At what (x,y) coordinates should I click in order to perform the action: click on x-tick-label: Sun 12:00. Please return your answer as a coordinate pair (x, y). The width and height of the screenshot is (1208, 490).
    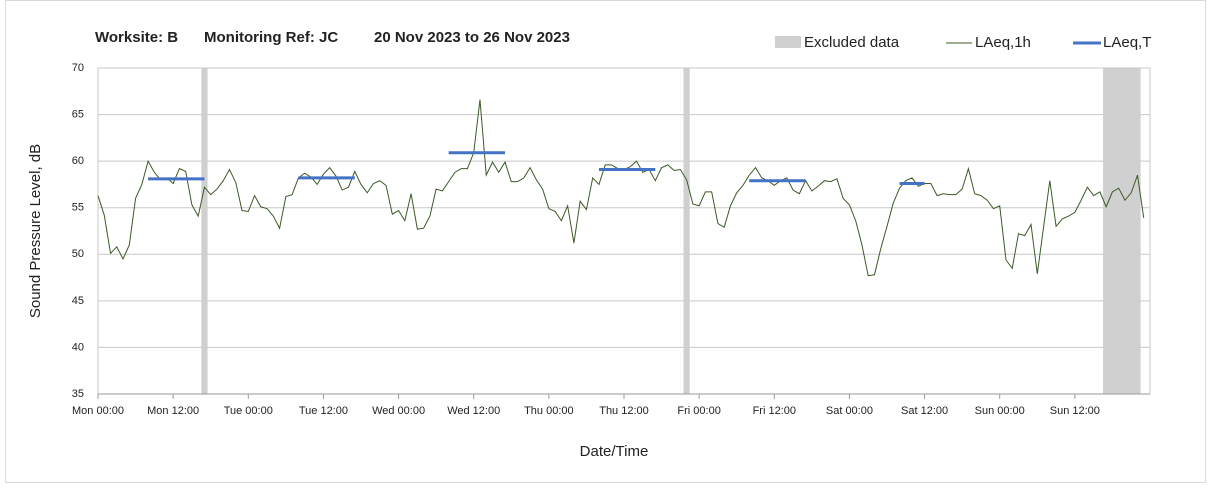
    Looking at the image, I should click on (1075, 411).